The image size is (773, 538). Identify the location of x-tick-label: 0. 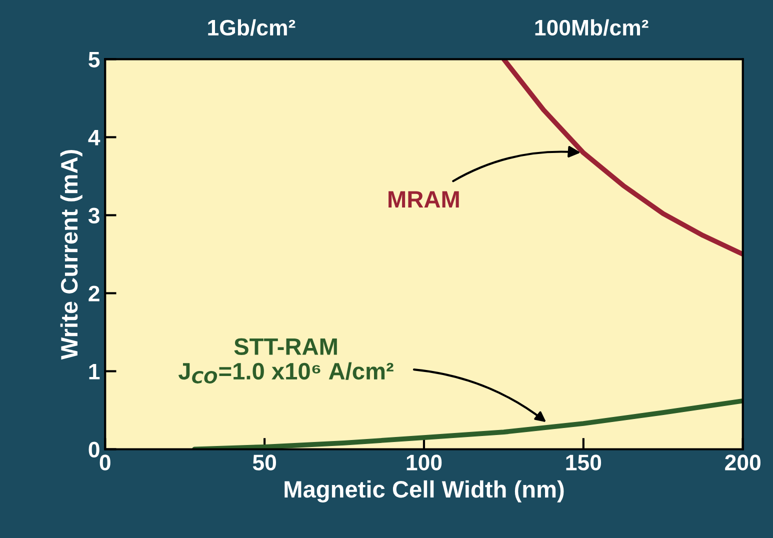
(105, 462).